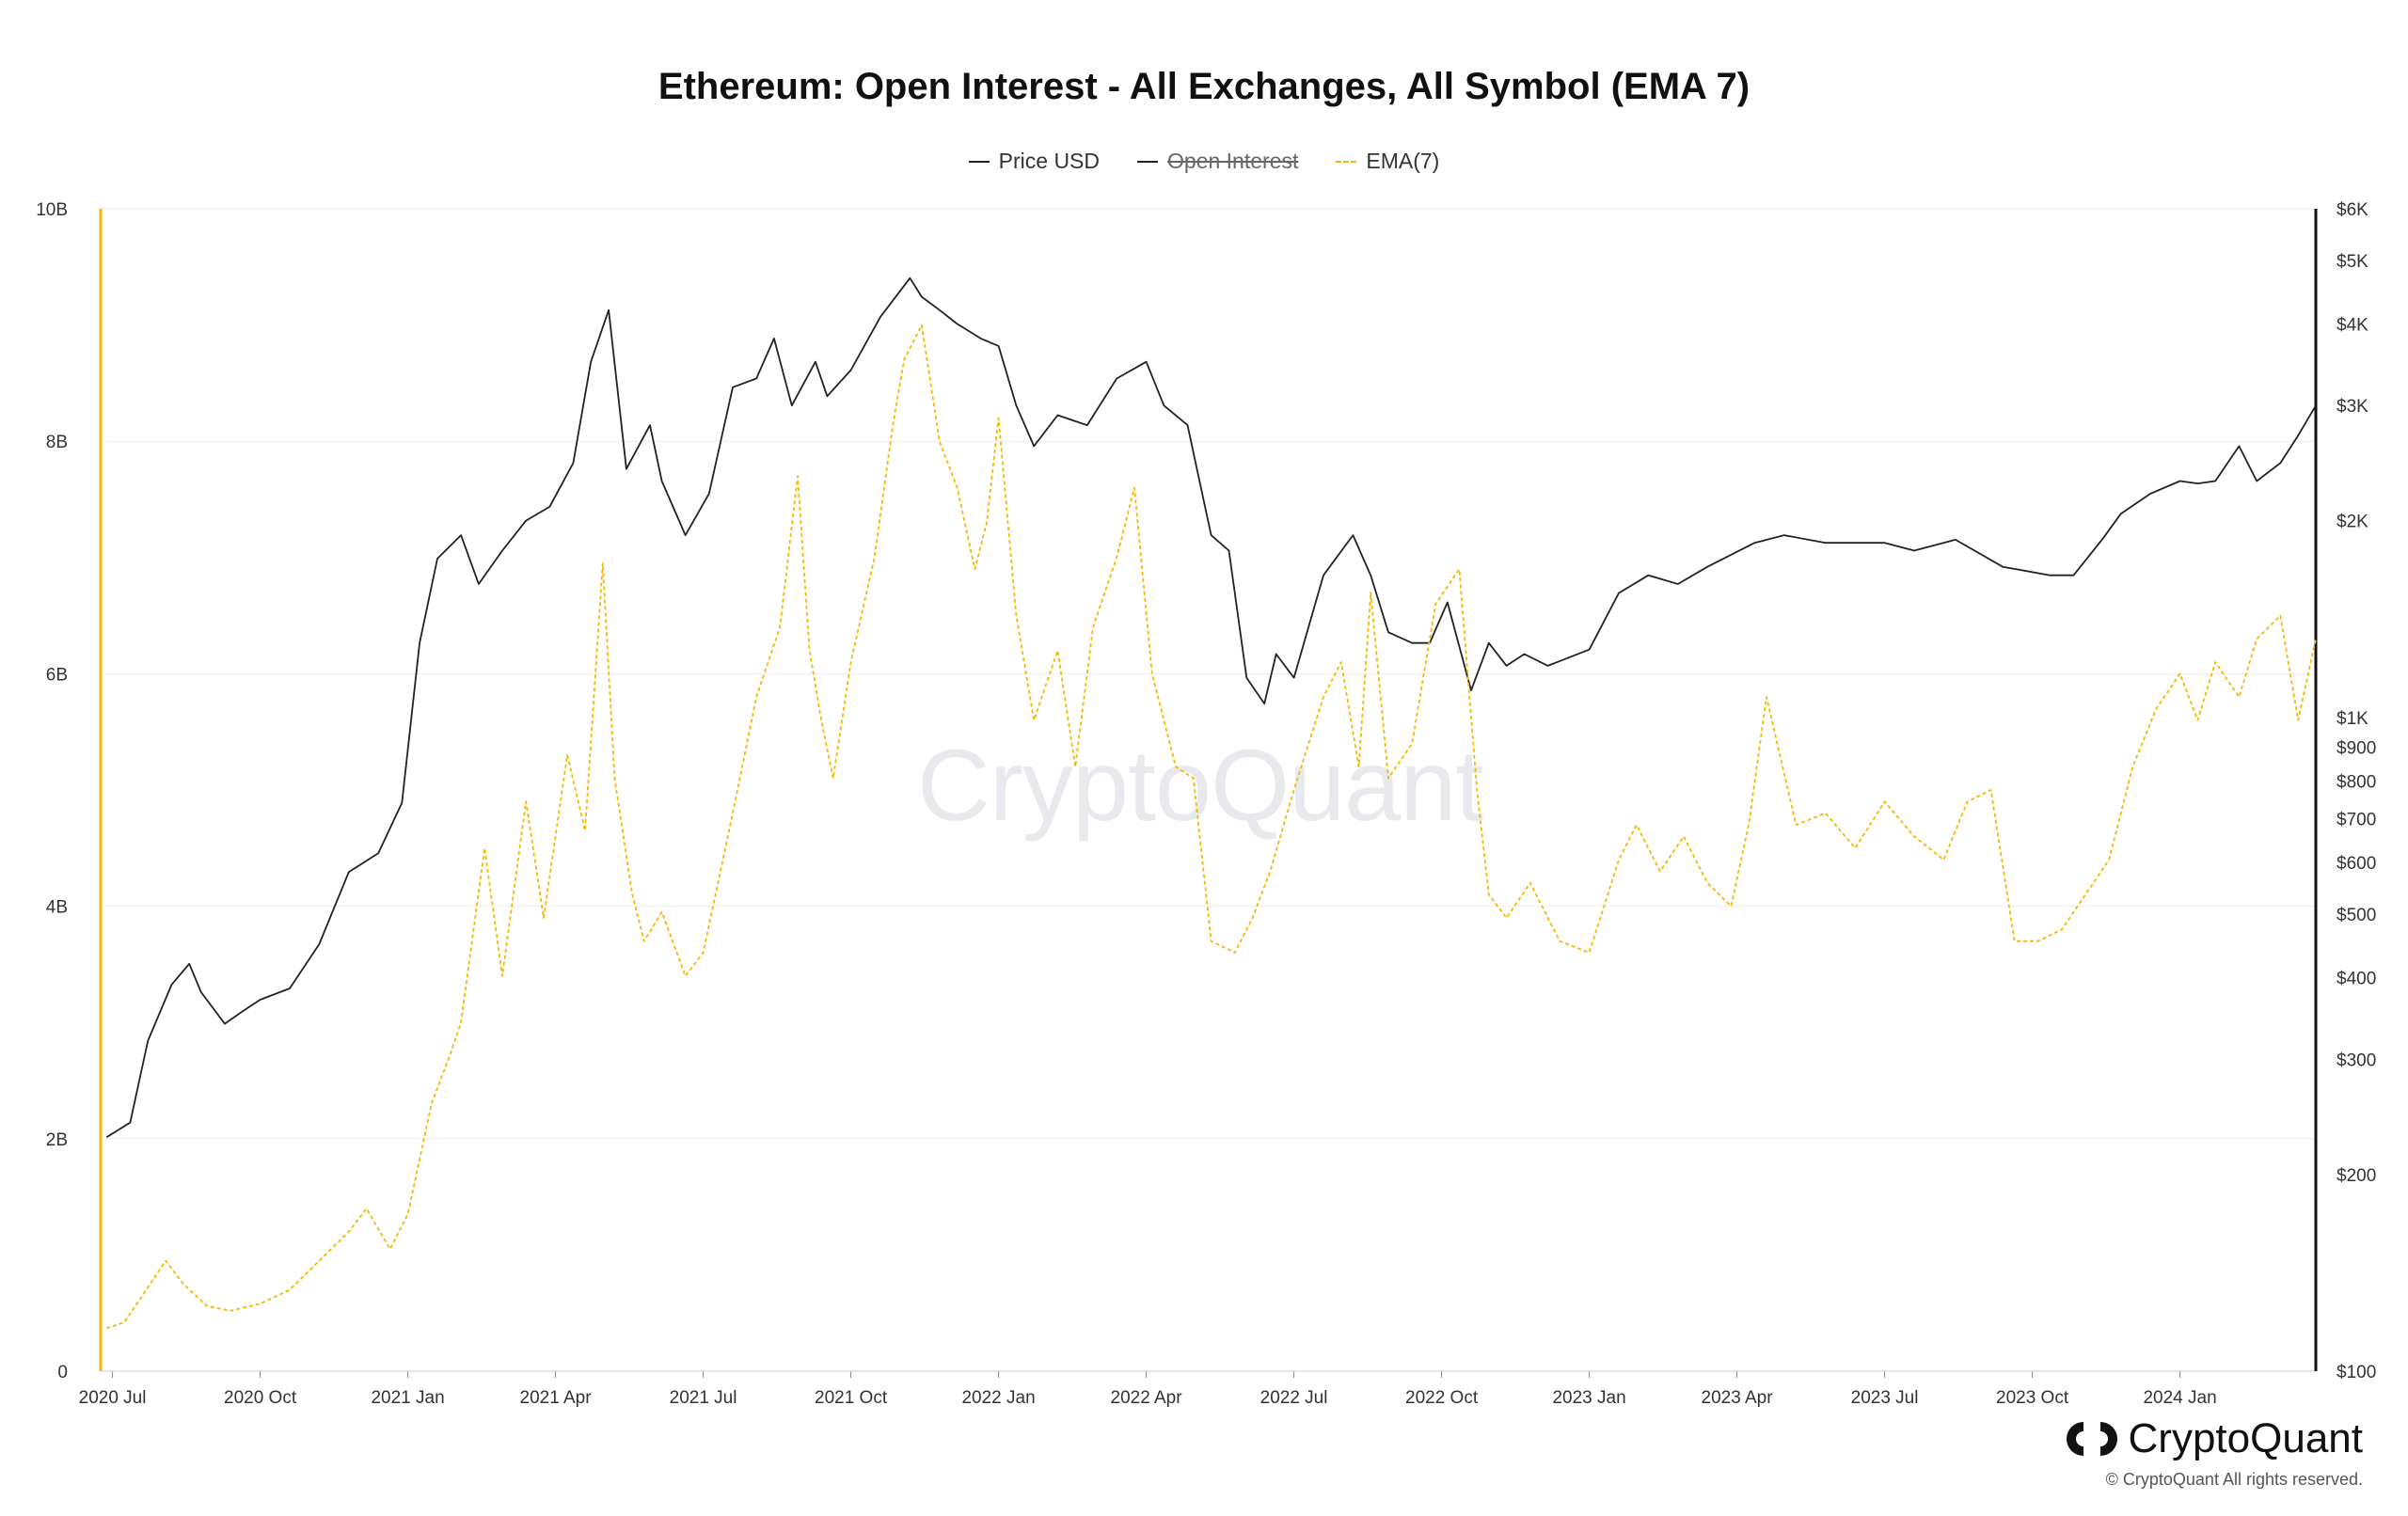 The width and height of the screenshot is (2408, 1516). I want to click on brand-name: CryptoQuant, so click(2246, 1438).